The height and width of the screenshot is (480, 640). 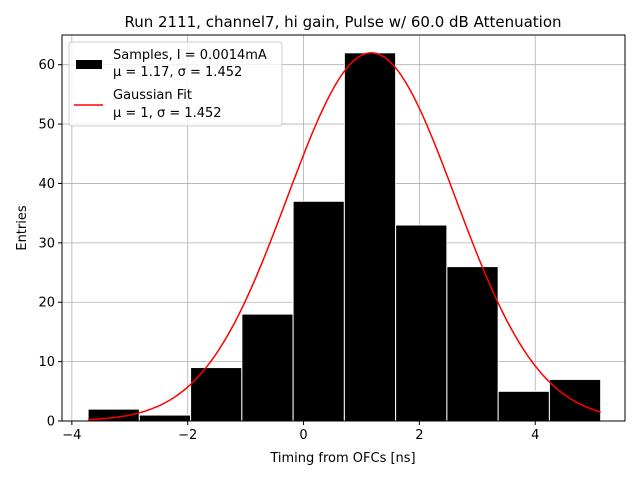 What do you see at coordinates (535, 435) in the screenshot?
I see `x-tick-label: 4` at bounding box center [535, 435].